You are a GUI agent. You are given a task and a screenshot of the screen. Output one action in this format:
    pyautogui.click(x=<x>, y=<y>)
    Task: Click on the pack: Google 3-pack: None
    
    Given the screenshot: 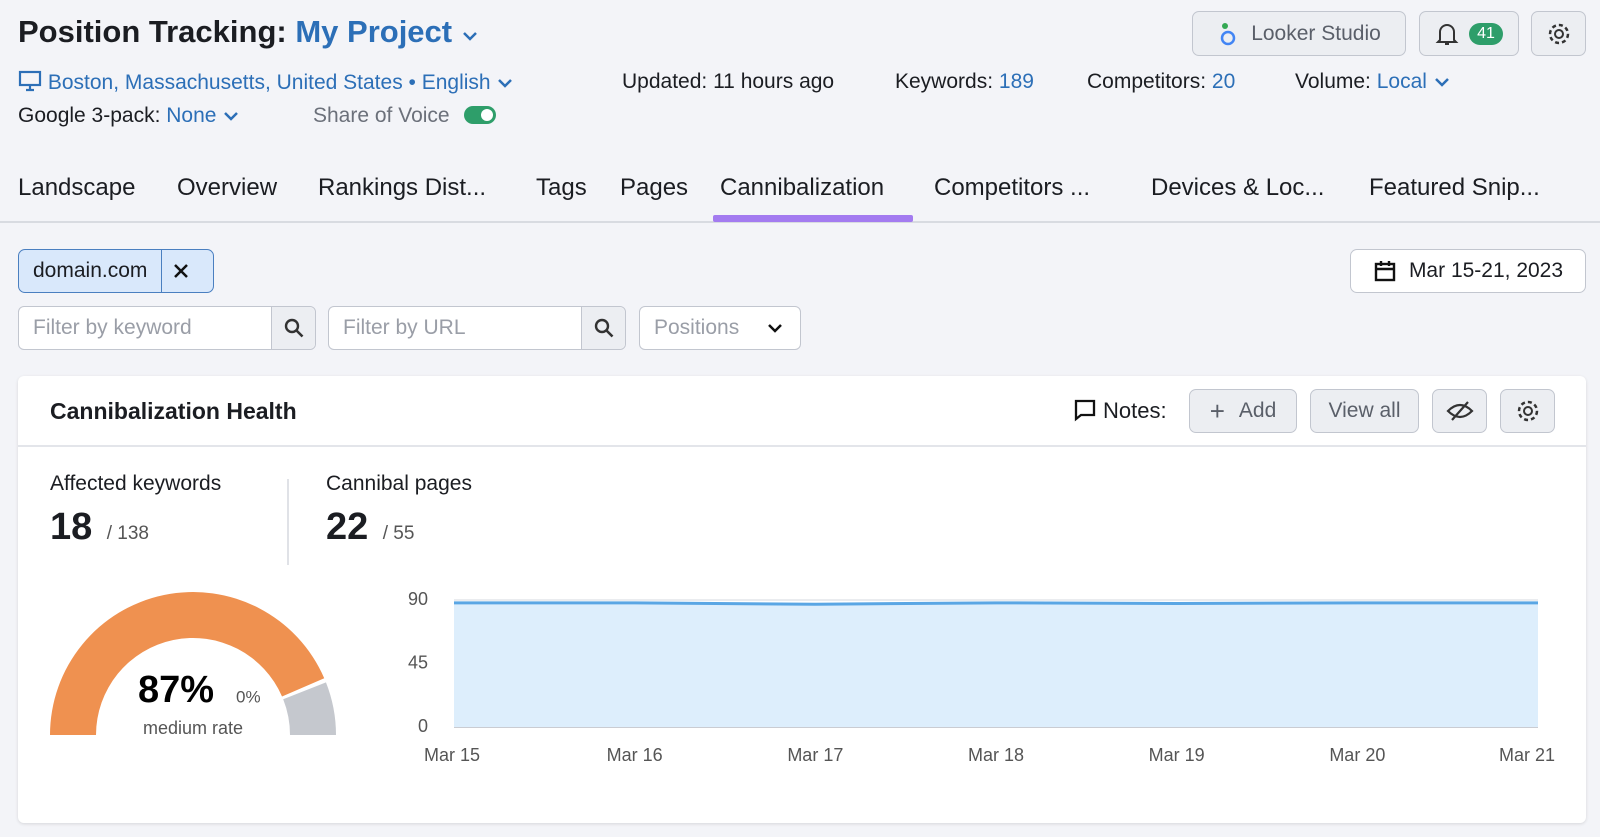 What is the action you would take?
    pyautogui.click(x=129, y=116)
    